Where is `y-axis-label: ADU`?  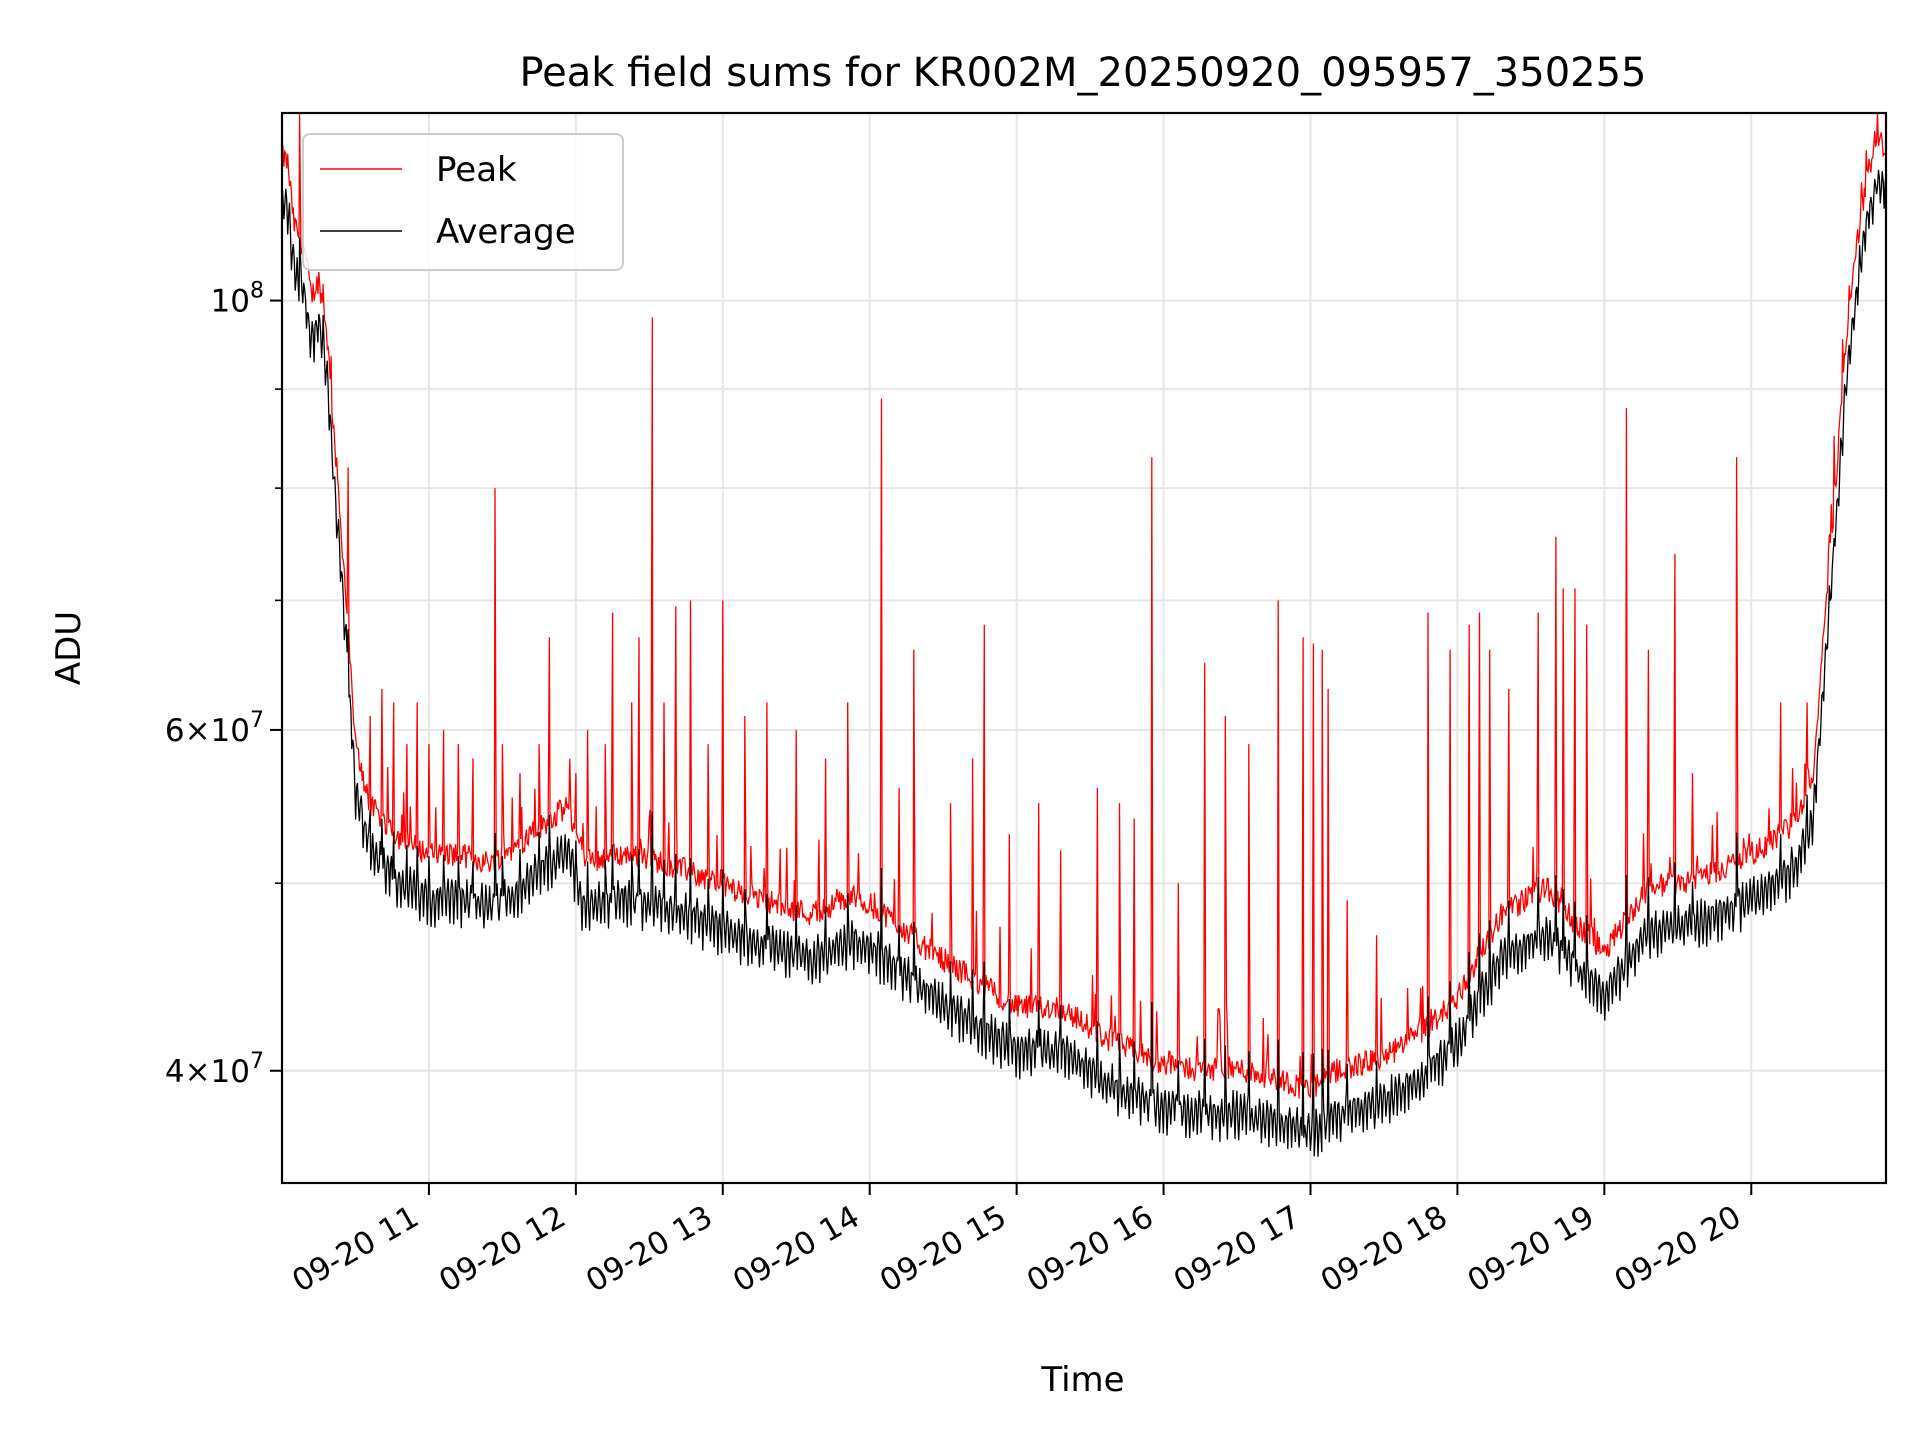
y-axis-label: ADU is located at coordinates (69, 648).